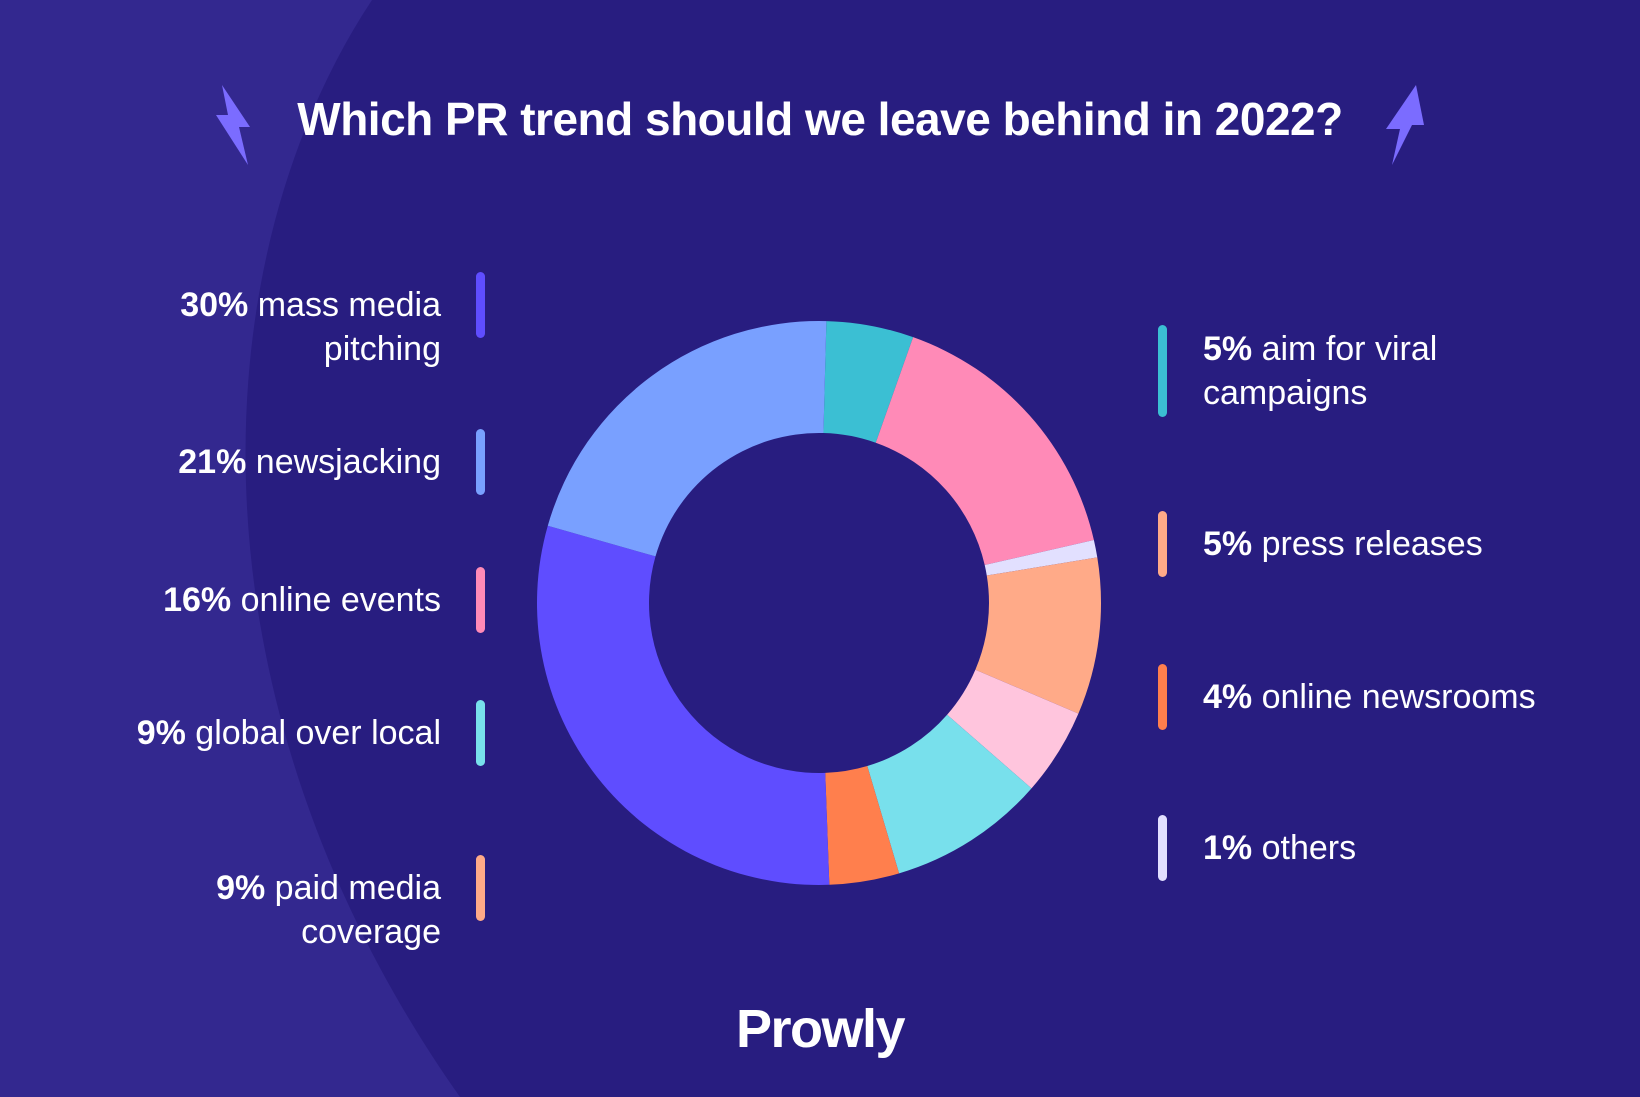 Image resolution: width=1640 pixels, height=1097 pixels. I want to click on donut-slice-global-over-local, so click(949, 794).